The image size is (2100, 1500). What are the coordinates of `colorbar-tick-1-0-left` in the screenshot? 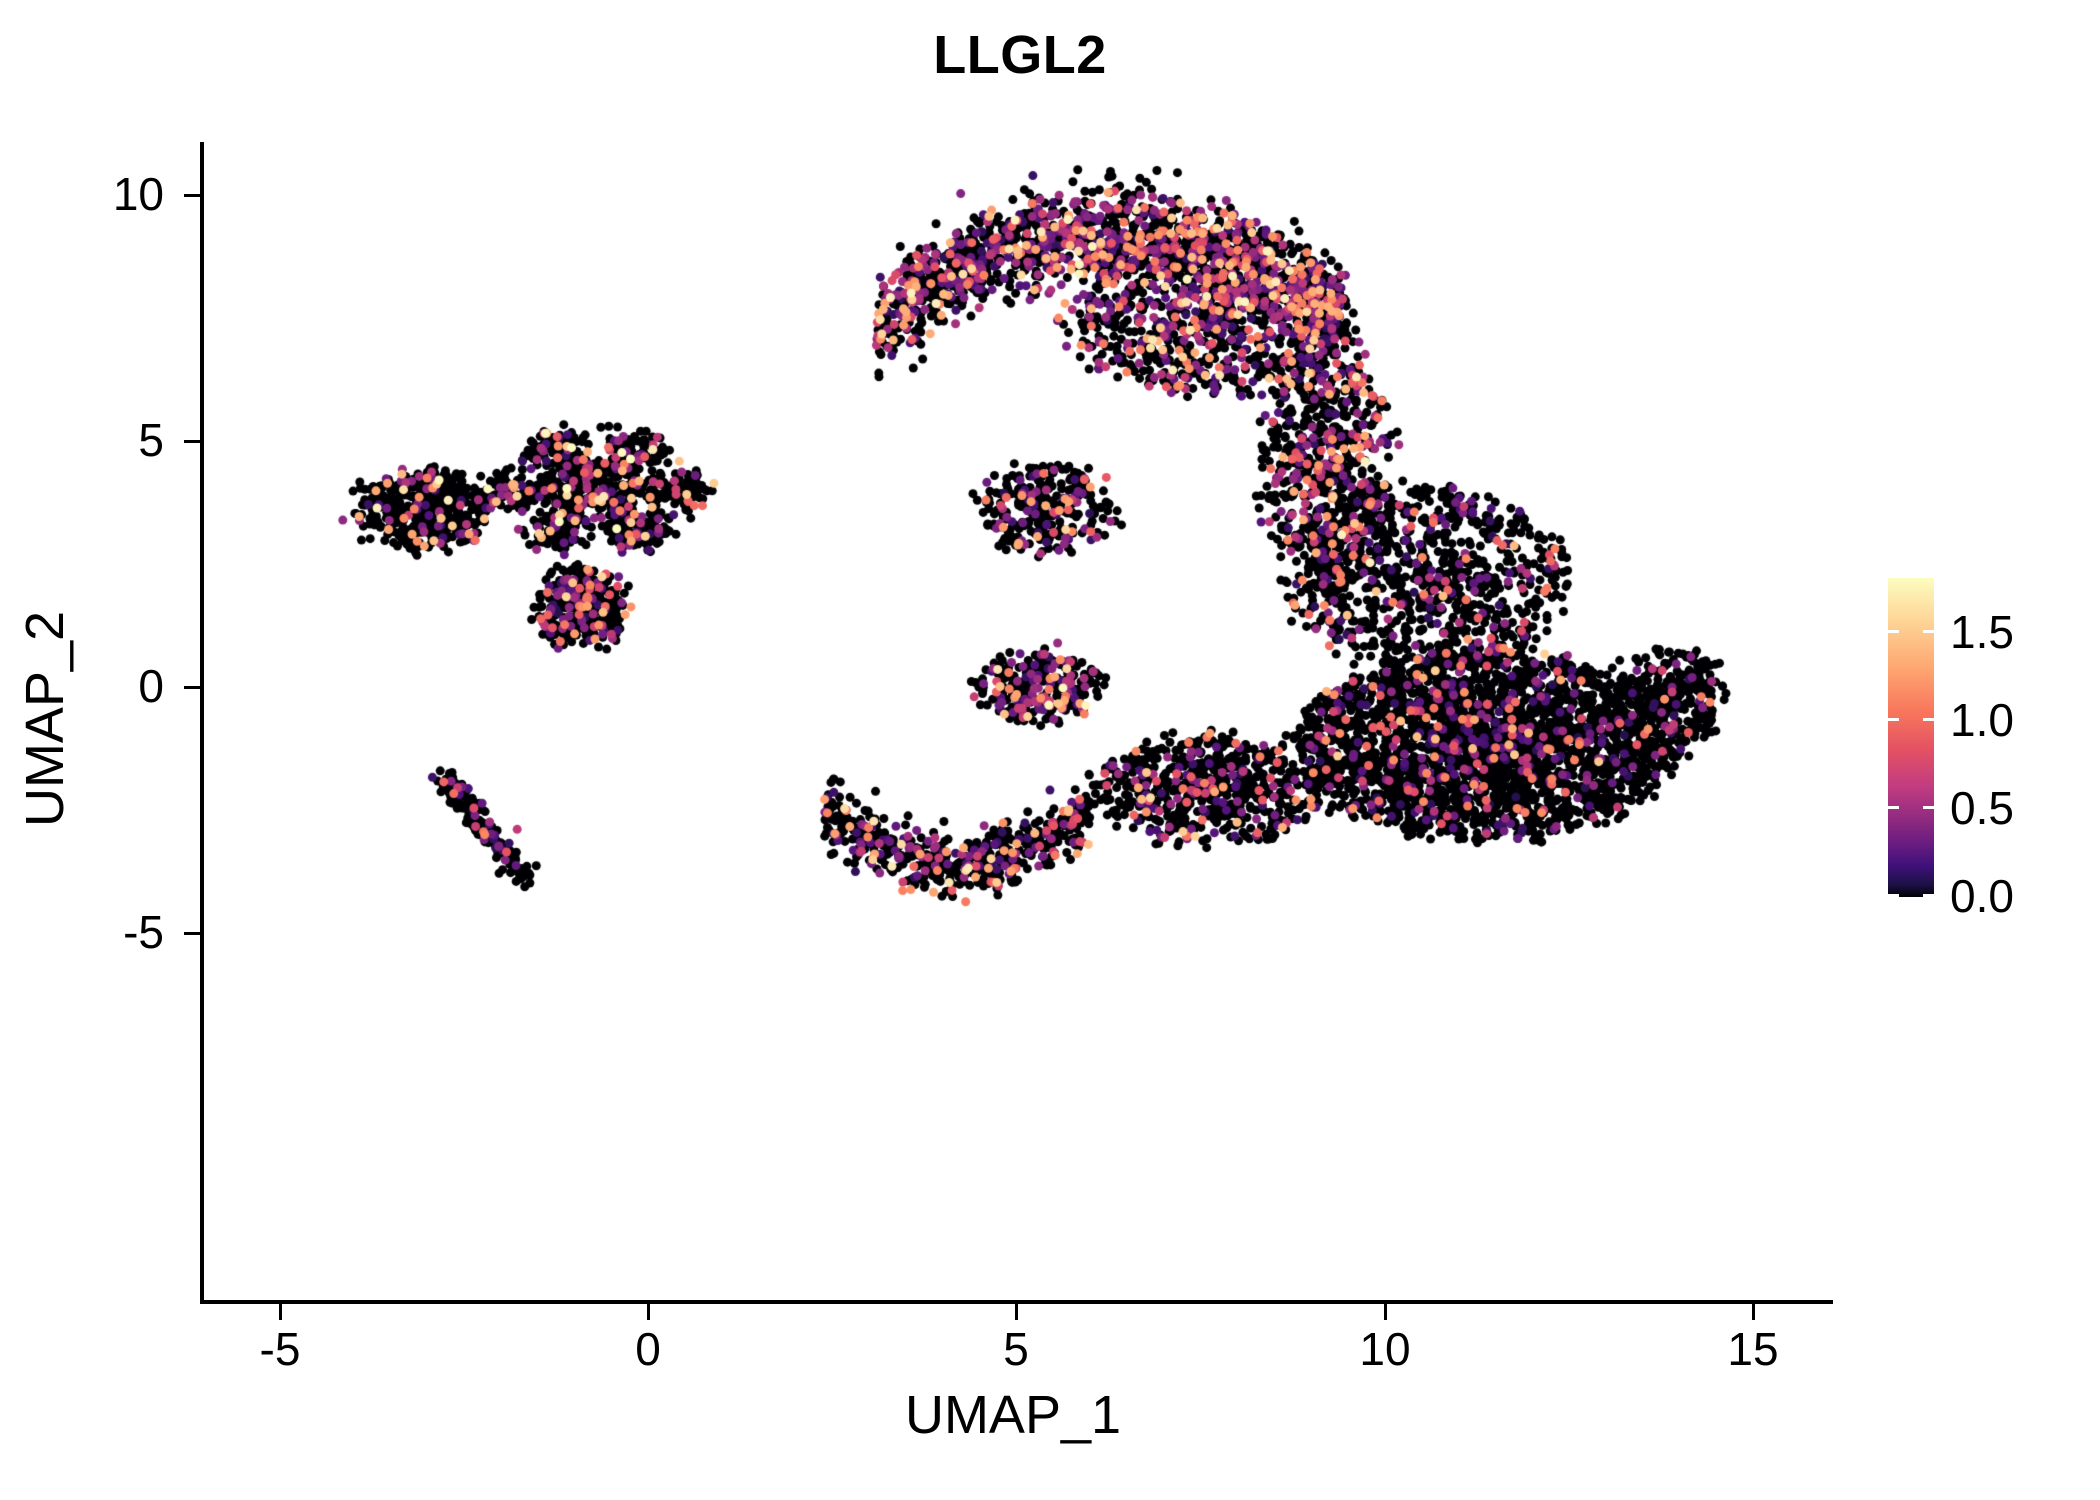 It's located at (1893, 719).